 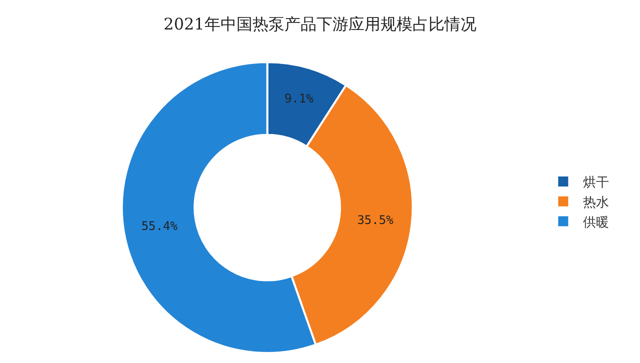 What do you see at coordinates (596, 202) in the screenshot?
I see `legend-label: 热水` at bounding box center [596, 202].